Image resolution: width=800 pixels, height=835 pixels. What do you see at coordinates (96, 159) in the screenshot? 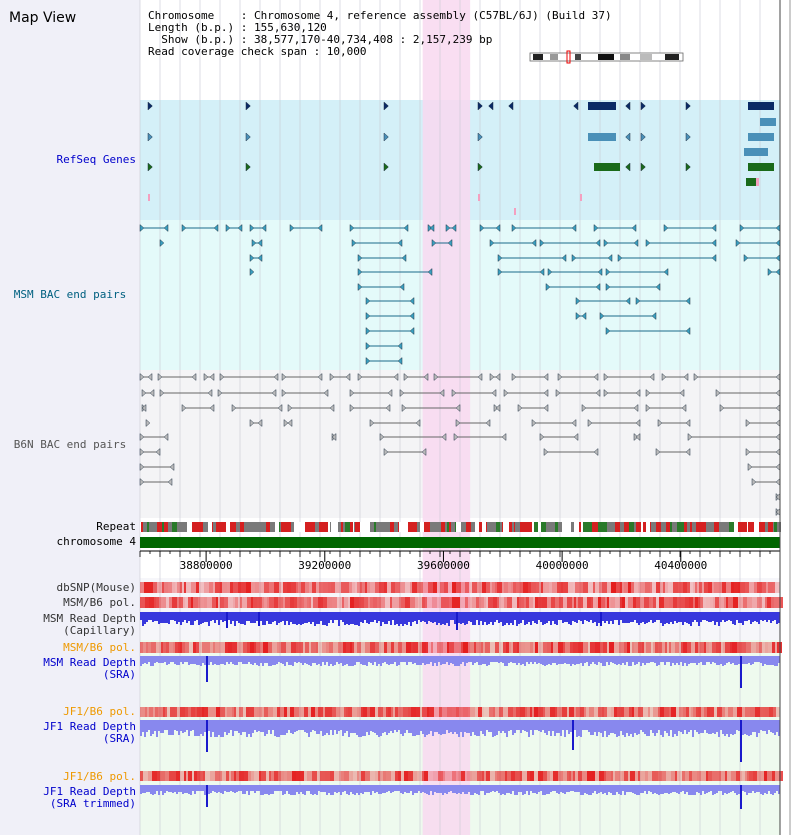
I see `track-label-refseq: RefSeq Genes` at bounding box center [96, 159].